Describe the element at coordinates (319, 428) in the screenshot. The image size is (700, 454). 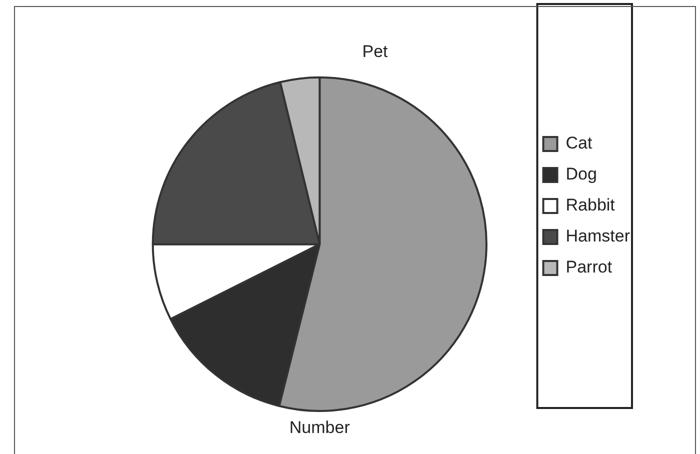
I see `text: Number` at that location.